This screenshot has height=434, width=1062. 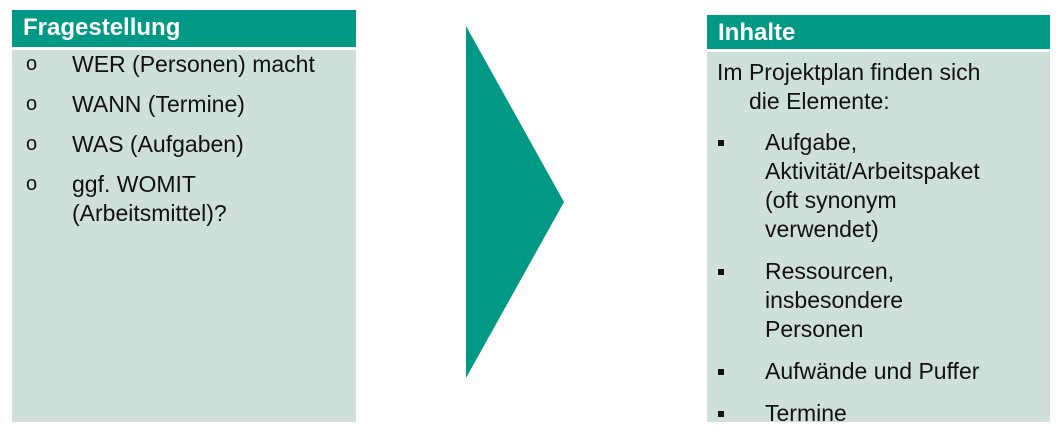 I want to click on content-panel-title: Inhalte, so click(x=878, y=33).